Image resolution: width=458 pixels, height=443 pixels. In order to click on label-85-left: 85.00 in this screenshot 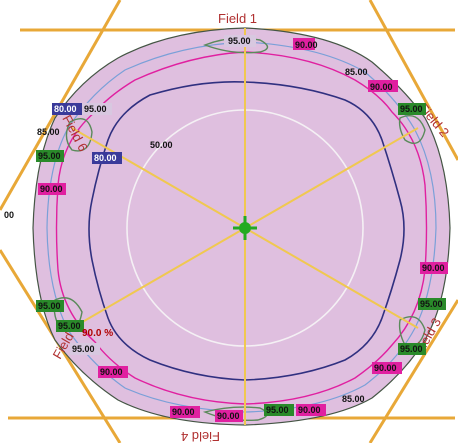, I will do `click(48, 132)`.